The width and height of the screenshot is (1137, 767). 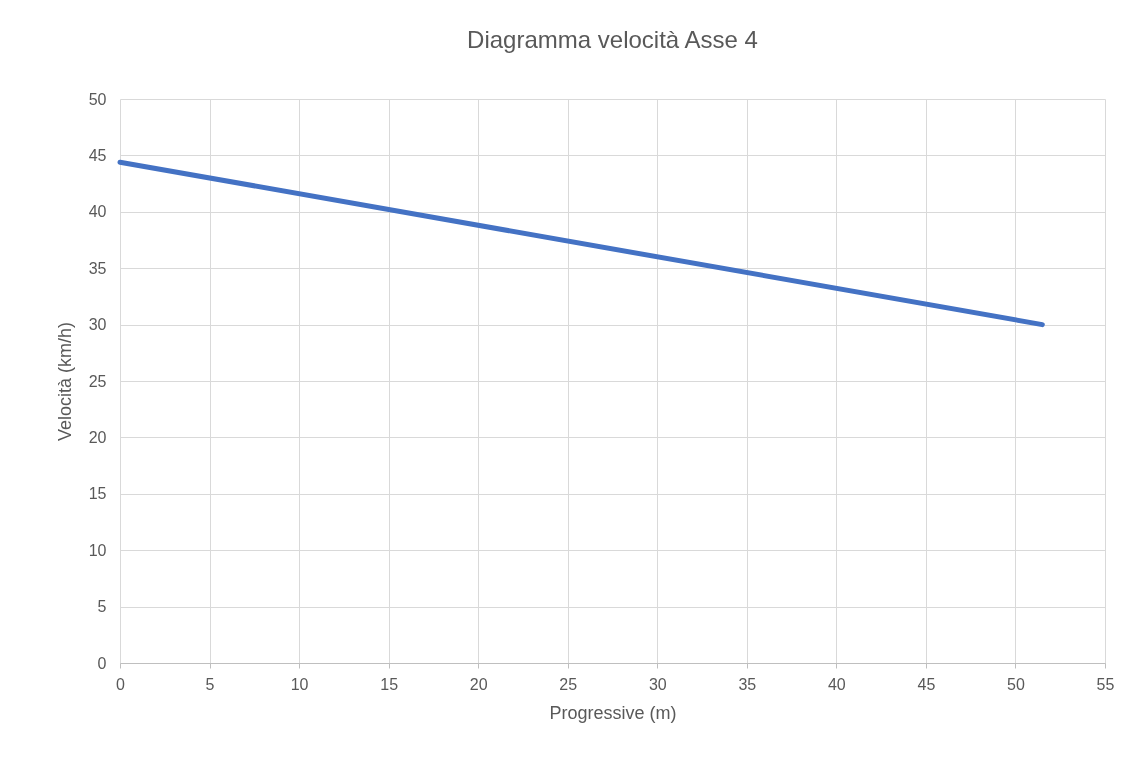 What do you see at coordinates (1105, 684) in the screenshot?
I see `x-tick-label: 55` at bounding box center [1105, 684].